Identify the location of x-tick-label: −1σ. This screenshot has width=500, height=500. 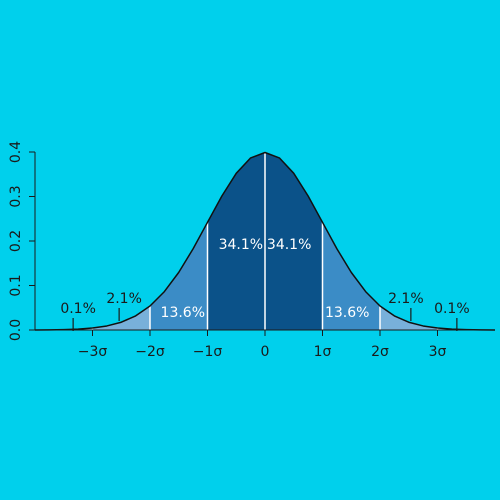
(208, 352).